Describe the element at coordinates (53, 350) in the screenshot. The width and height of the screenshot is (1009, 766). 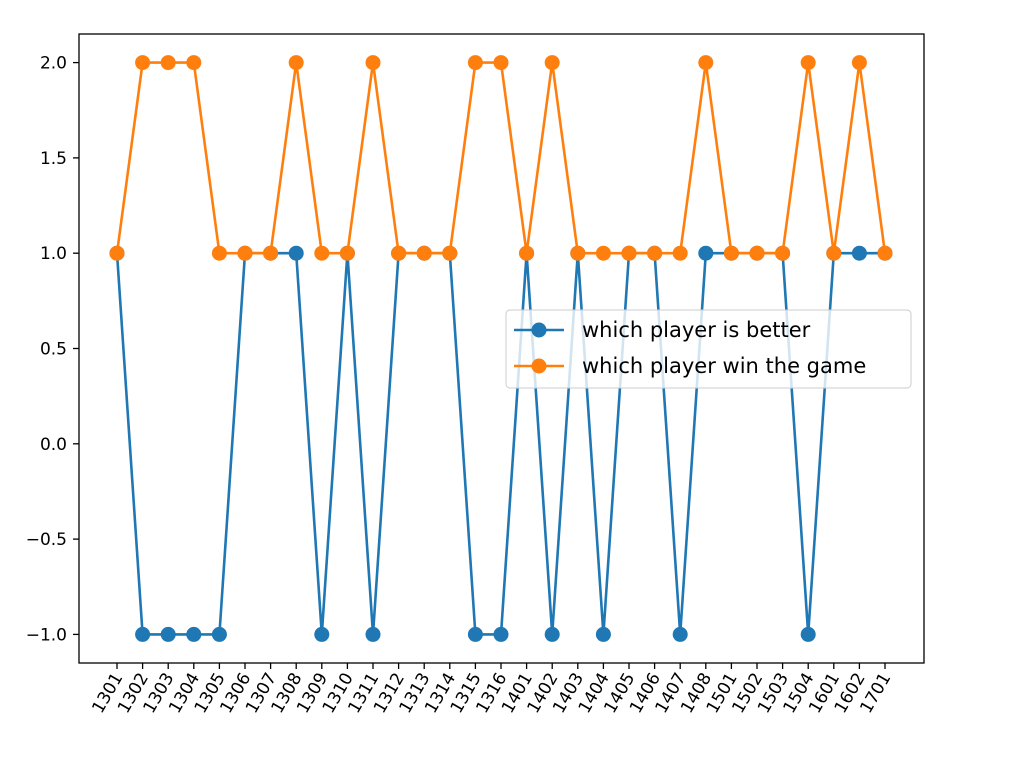
I see `y-tick-label: 0.5` at that location.